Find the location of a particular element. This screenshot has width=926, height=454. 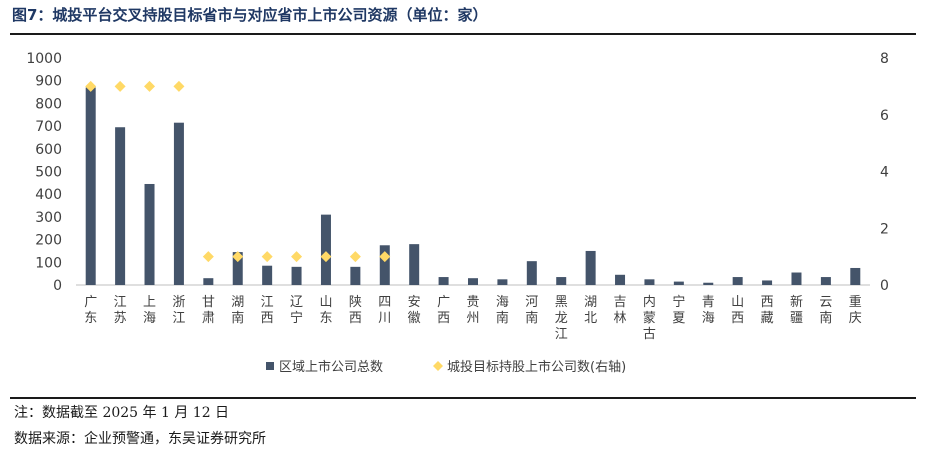

category-label: 吉林 is located at coordinates (620, 310).